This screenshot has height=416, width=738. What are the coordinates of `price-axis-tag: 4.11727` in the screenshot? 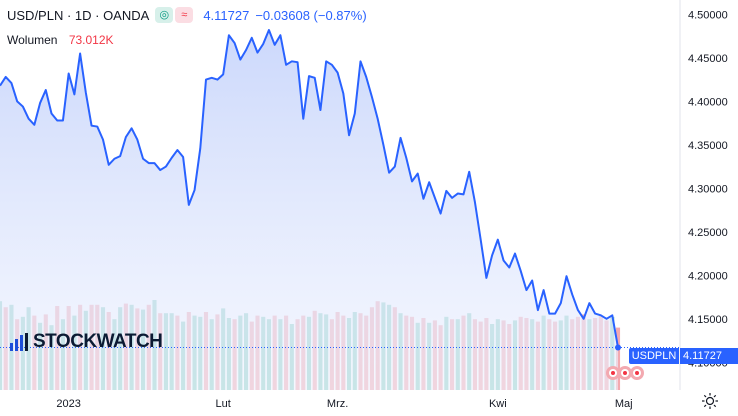 It's located at (709, 356).